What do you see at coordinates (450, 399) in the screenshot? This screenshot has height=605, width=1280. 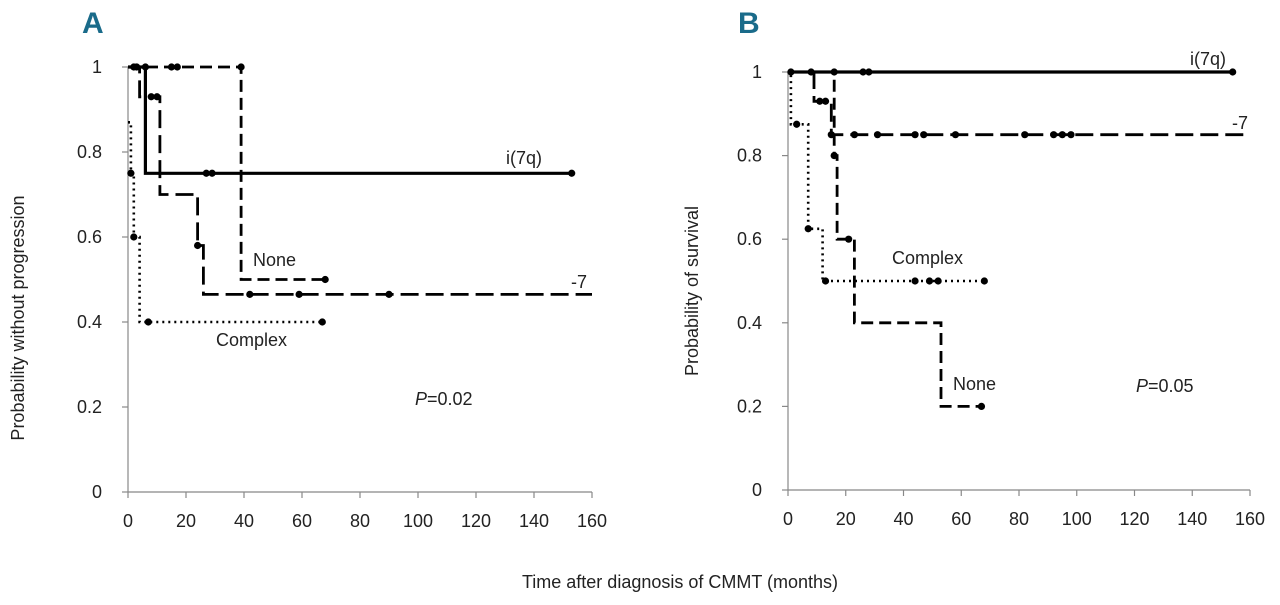 I see `panel-a-p-rest: =0.02` at bounding box center [450, 399].